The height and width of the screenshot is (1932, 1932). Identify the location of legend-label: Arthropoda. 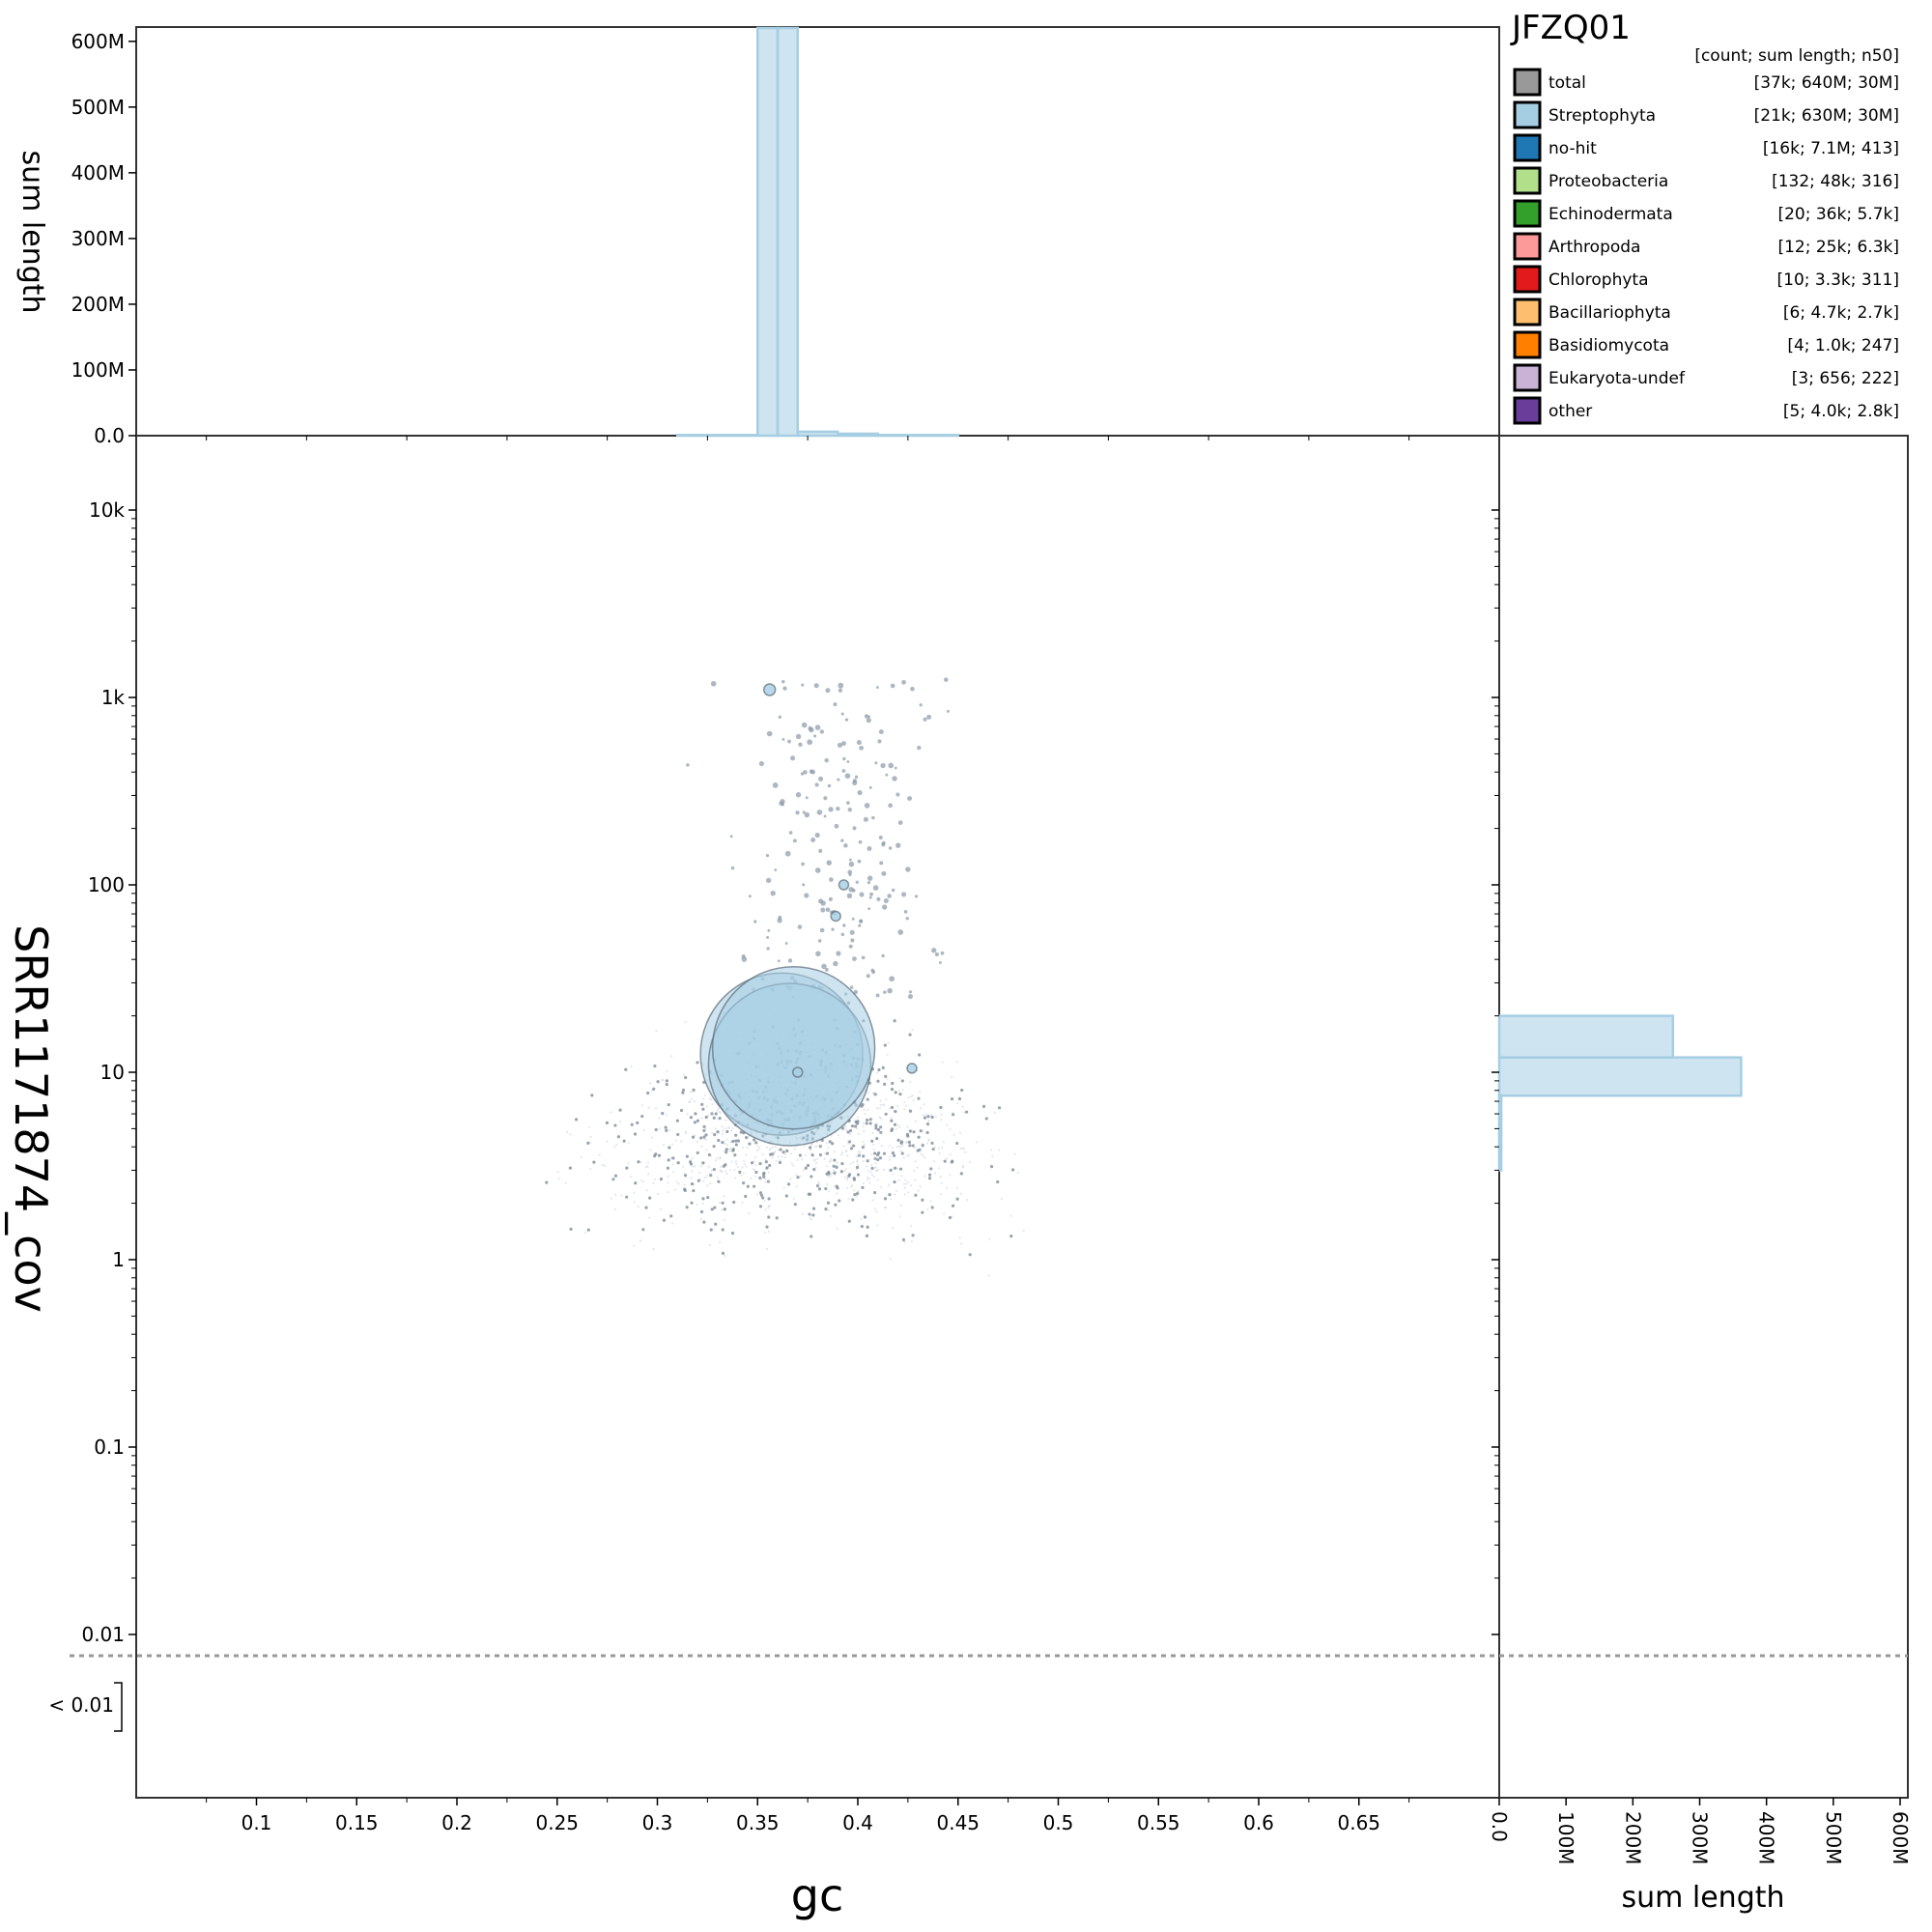
(1594, 248).